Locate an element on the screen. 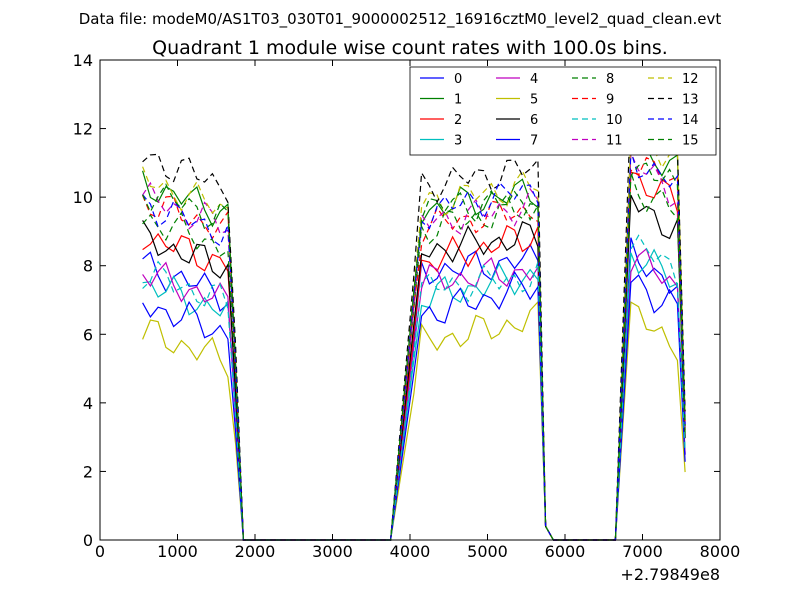  x-tick-label-8000: 8000 is located at coordinates (720, 551).